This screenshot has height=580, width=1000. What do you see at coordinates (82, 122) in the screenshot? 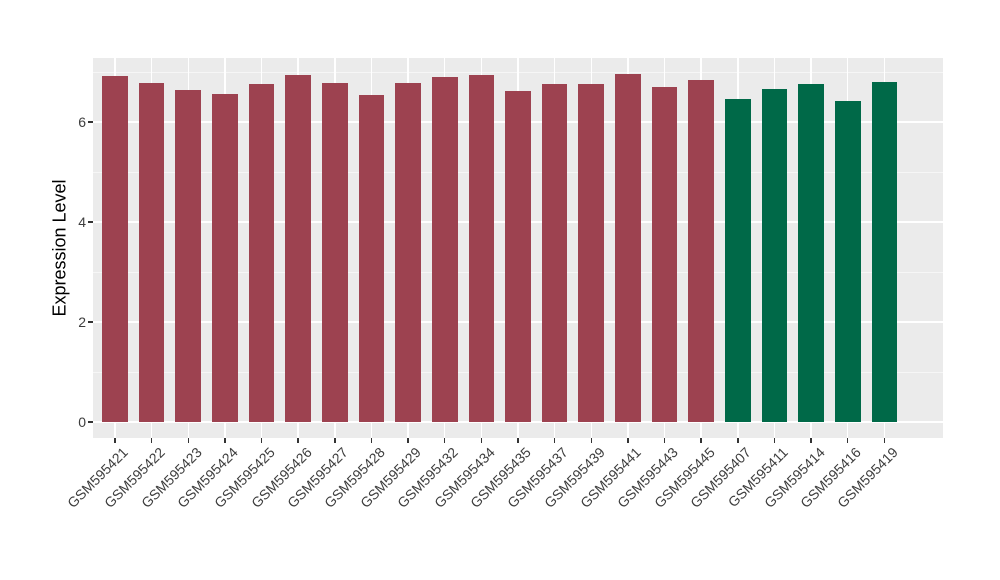
I see `y-tick-label: 6` at bounding box center [82, 122].